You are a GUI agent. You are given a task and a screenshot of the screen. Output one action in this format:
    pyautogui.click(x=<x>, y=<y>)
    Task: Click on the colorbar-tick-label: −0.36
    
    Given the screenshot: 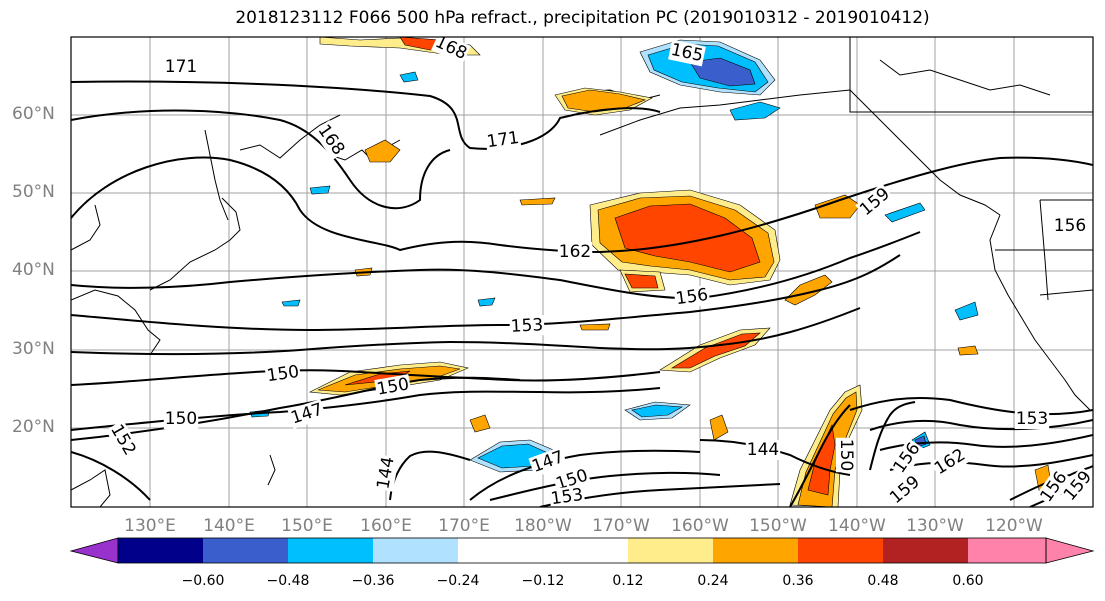 What is the action you would take?
    pyautogui.click(x=373, y=581)
    